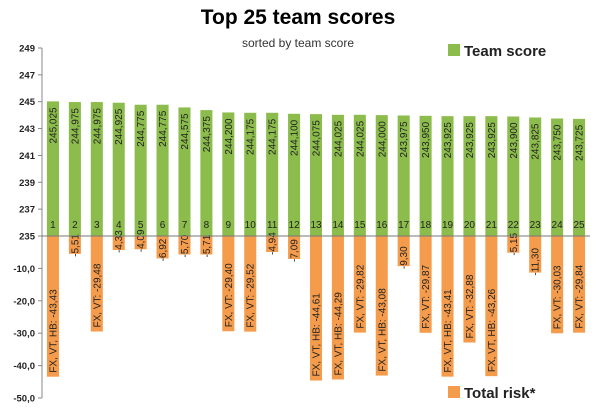 This screenshot has width=600, height=411. What do you see at coordinates (382, 139) in the screenshot?
I see `team-score-label: 244,000` at bounding box center [382, 139].